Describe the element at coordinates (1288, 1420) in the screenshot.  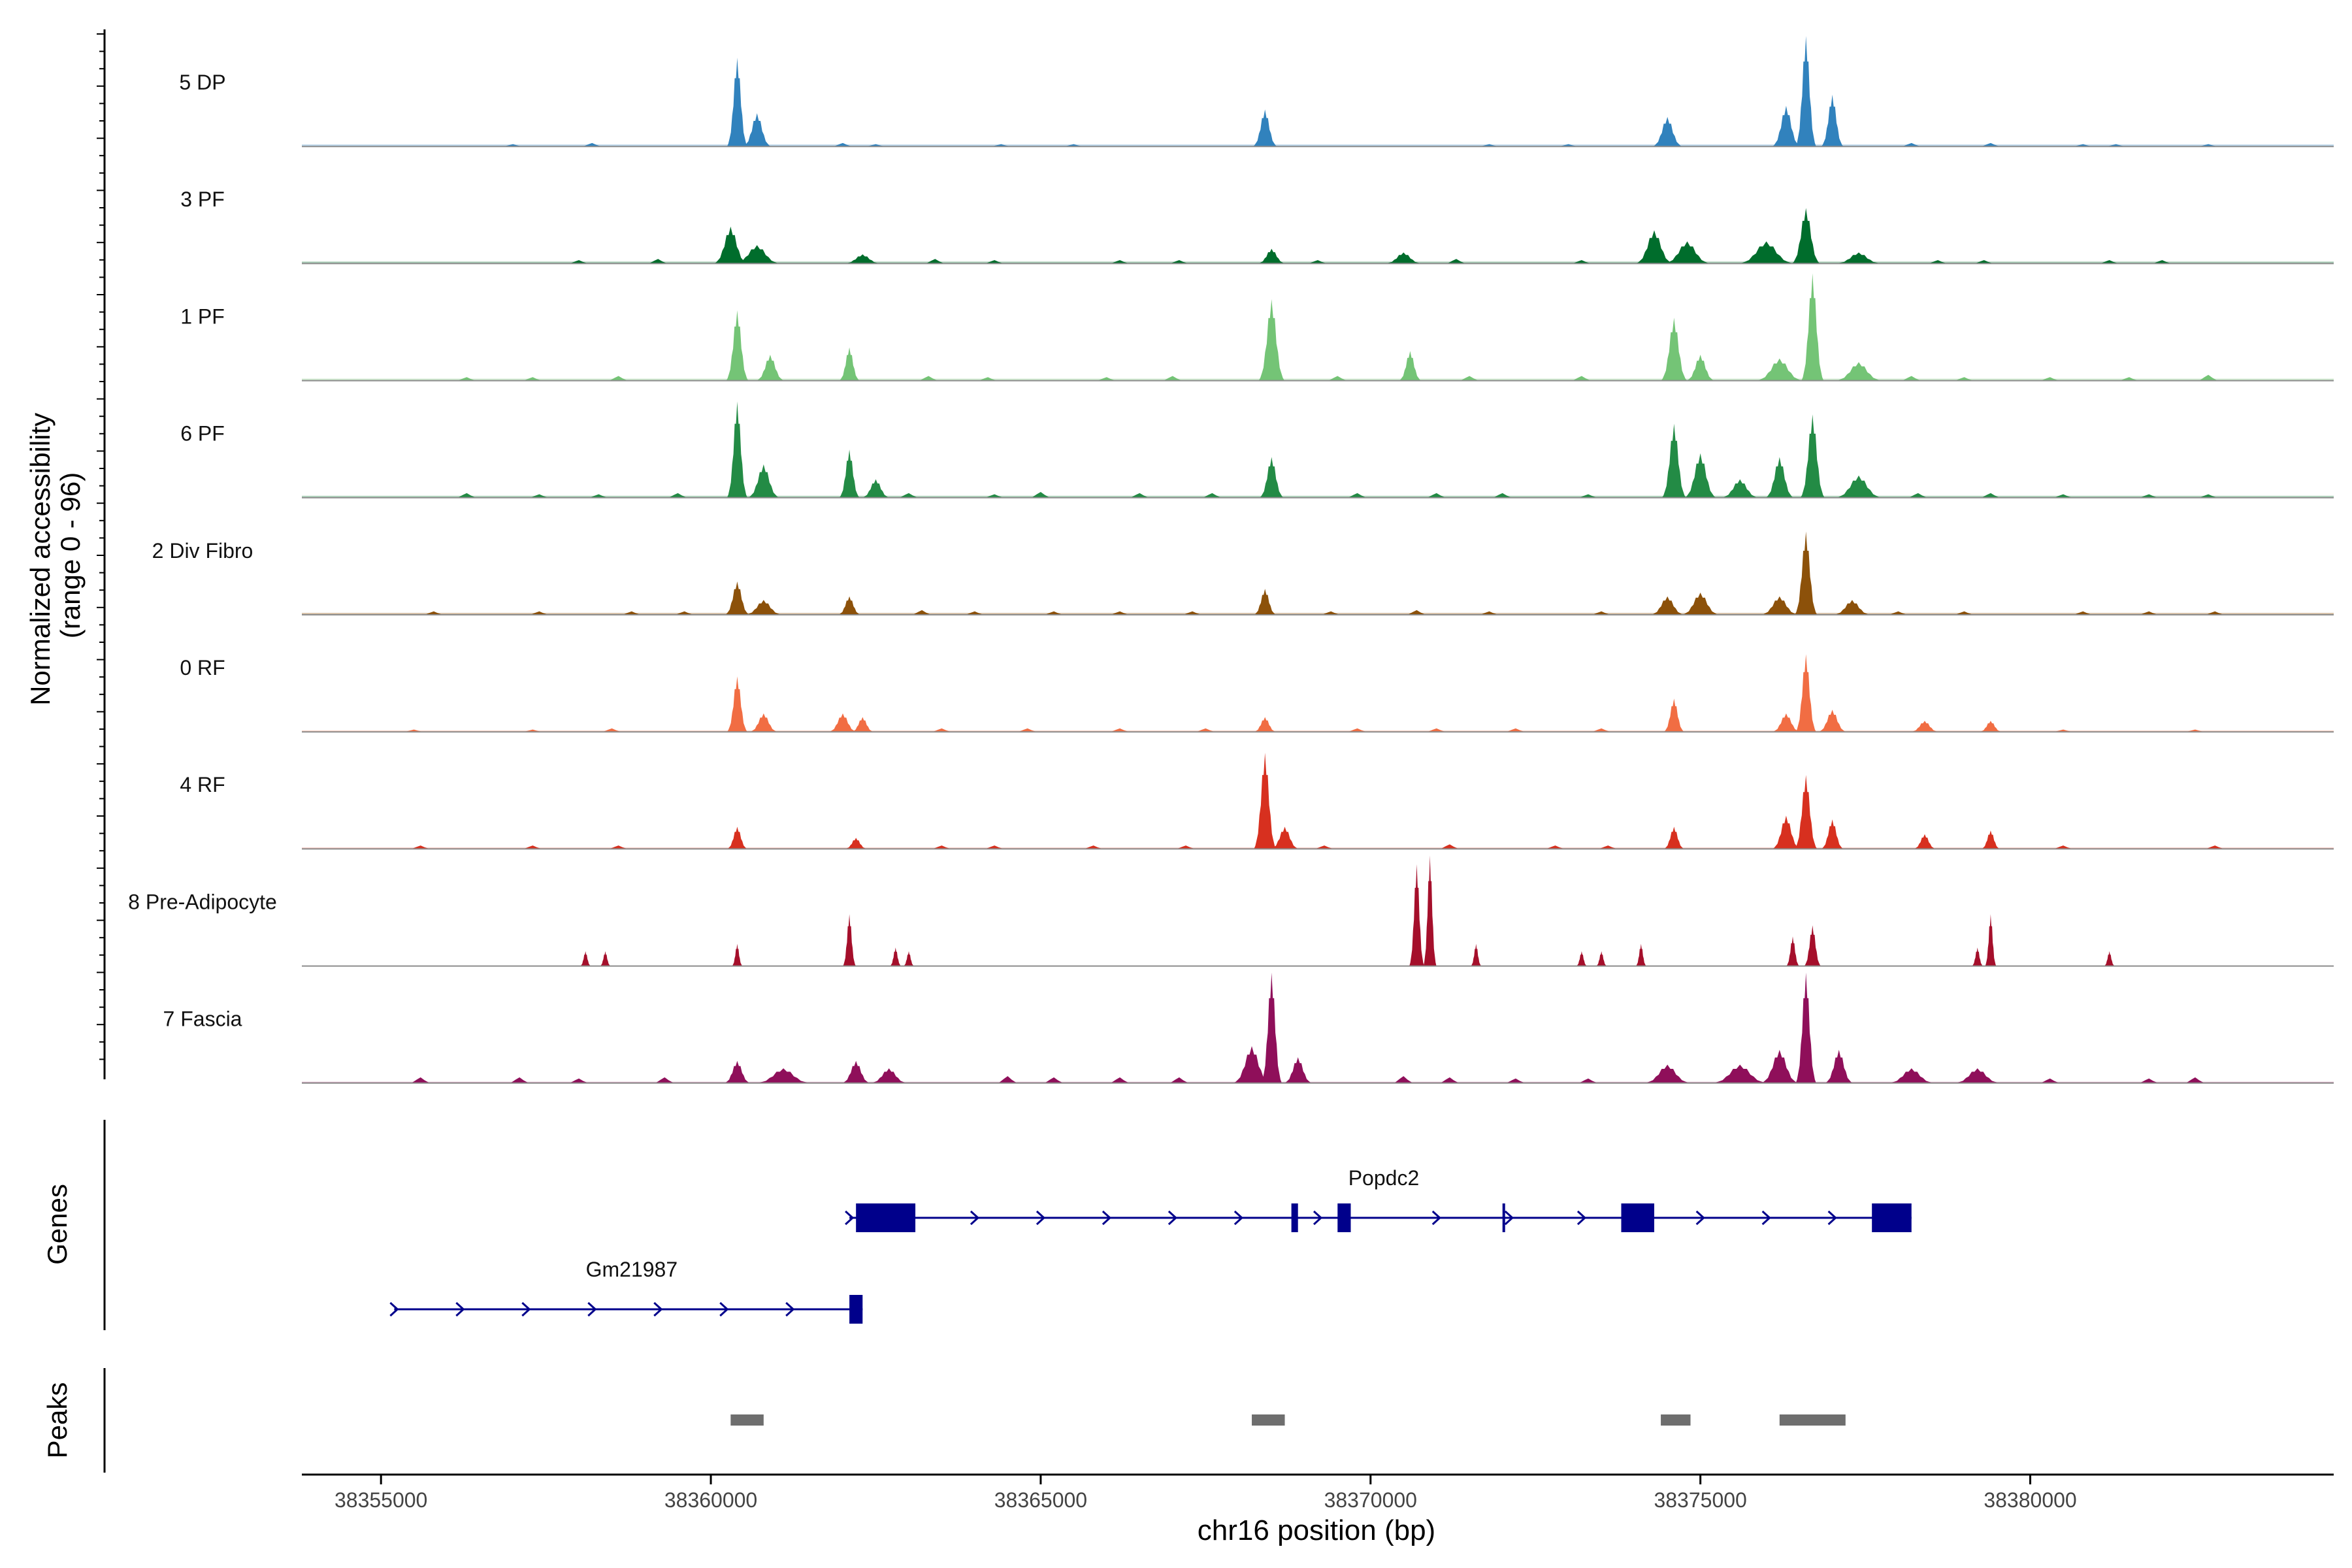
I see `peak-regions` at that location.